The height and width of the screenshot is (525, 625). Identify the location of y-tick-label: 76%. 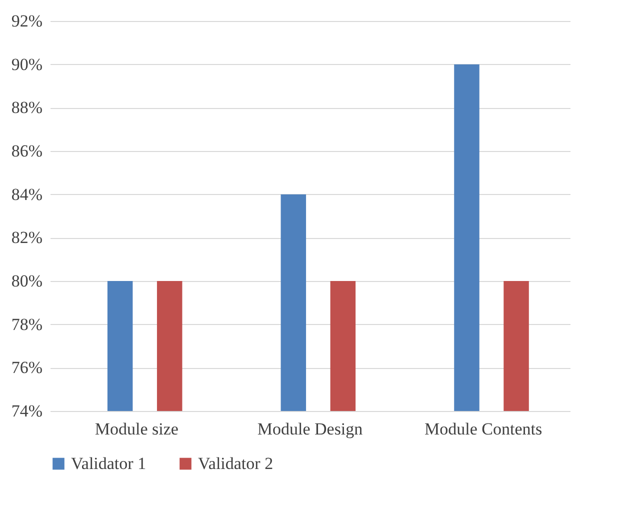
(26, 368).